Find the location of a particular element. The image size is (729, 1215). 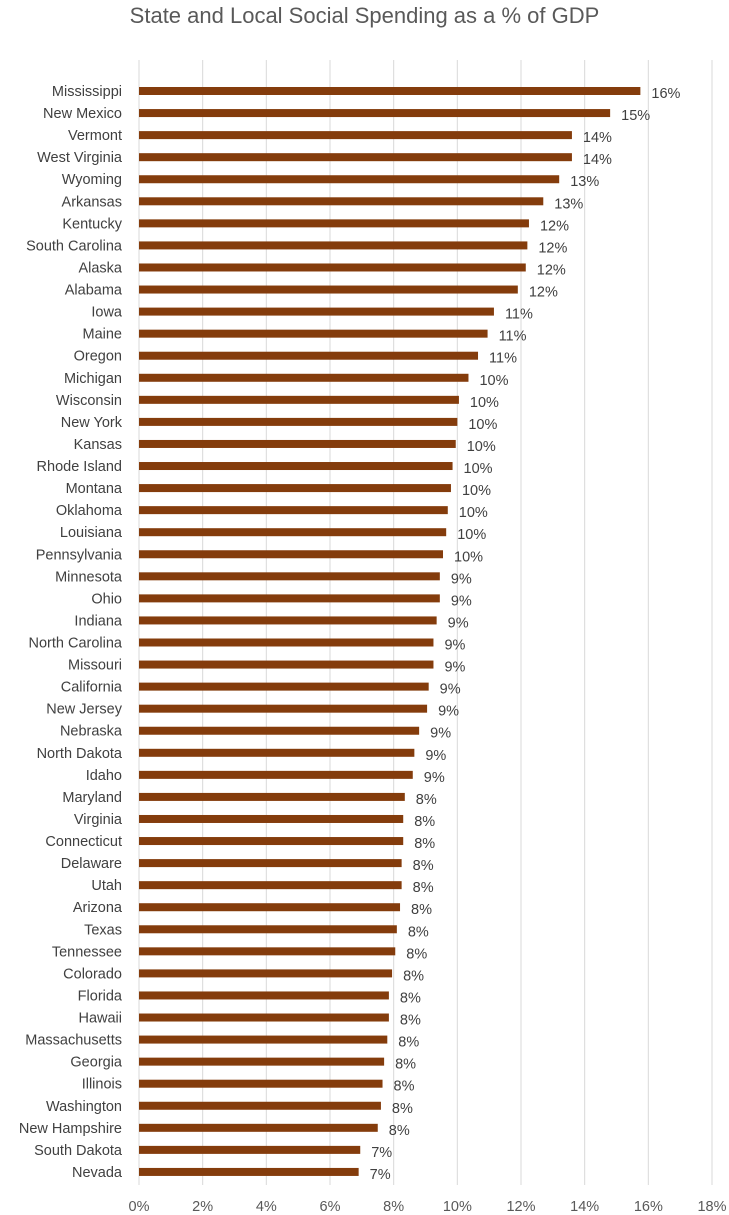

category-label: South Dakota is located at coordinates (78, 1151).